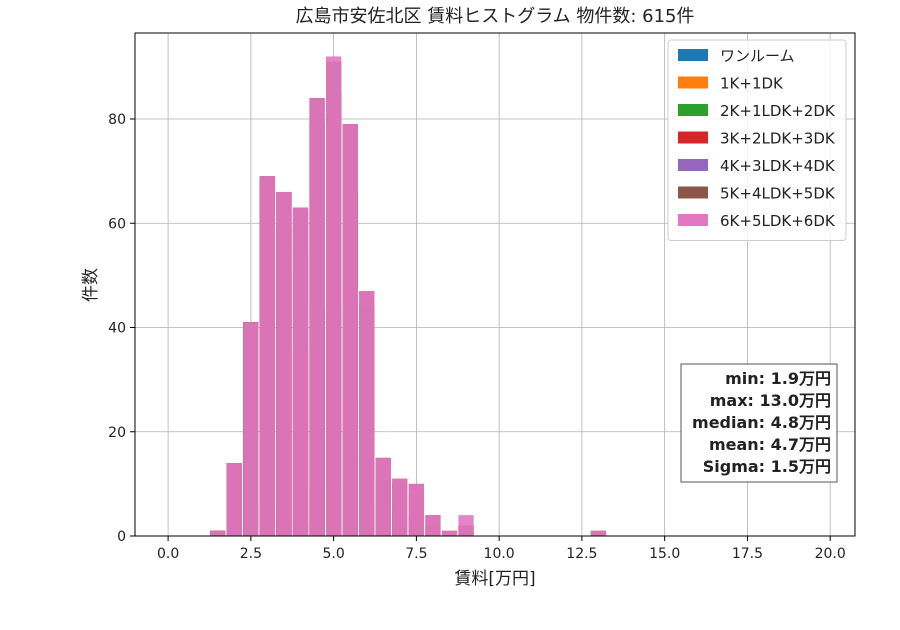 The height and width of the screenshot is (630, 900). Describe the element at coordinates (778, 111) in the screenshot. I see `legend-label: 2K+1LDK+2DK` at that location.